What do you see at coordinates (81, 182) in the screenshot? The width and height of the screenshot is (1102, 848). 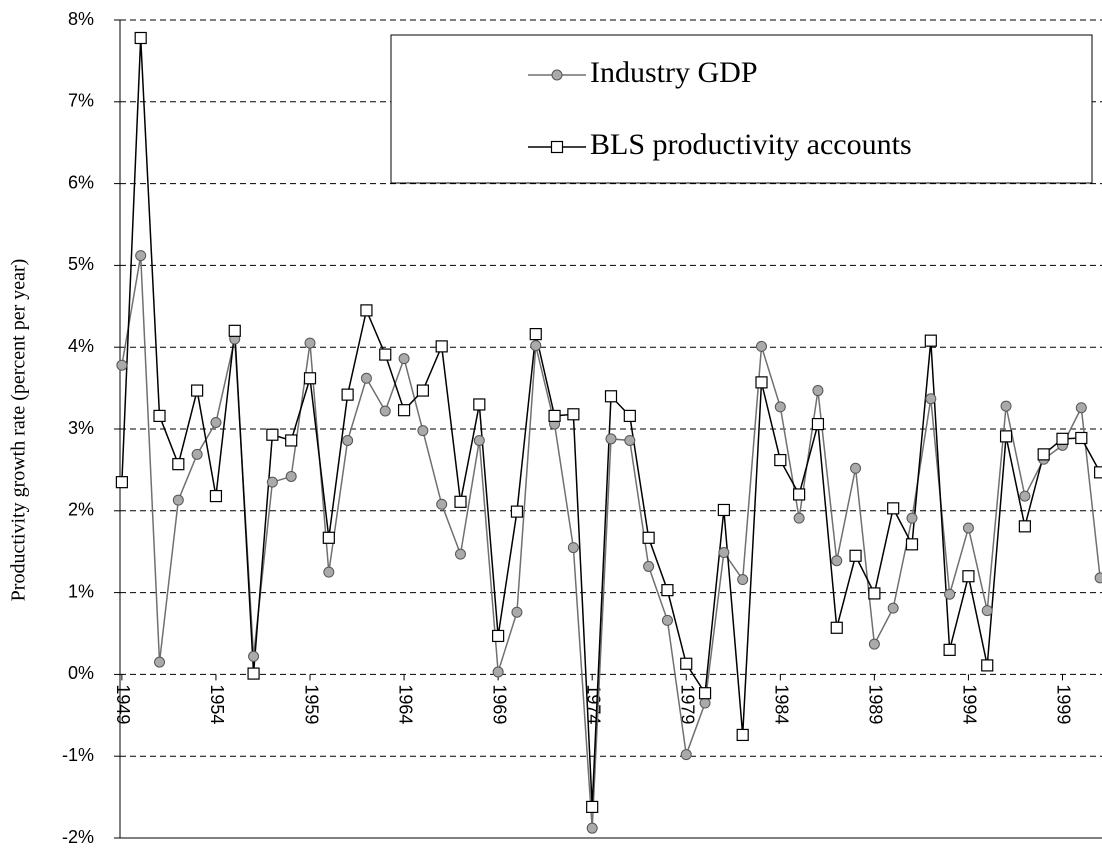 I see `y-tick-label: 6%` at bounding box center [81, 182].